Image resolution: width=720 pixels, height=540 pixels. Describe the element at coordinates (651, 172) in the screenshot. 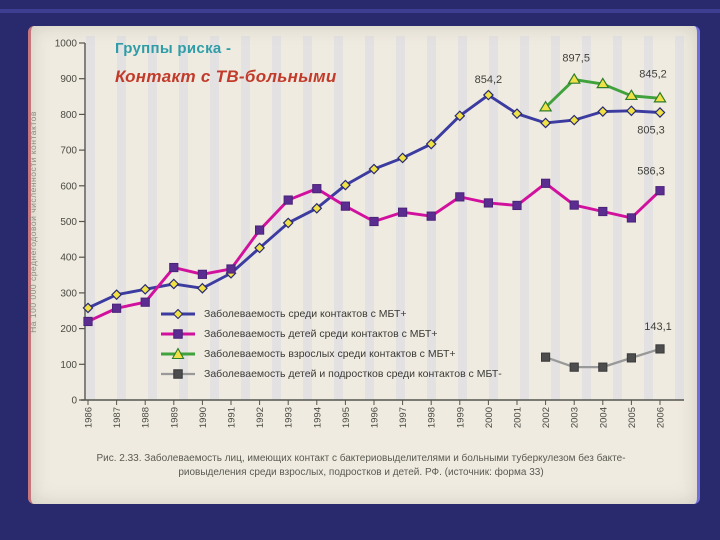

I see `point-label: 586,3` at that location.